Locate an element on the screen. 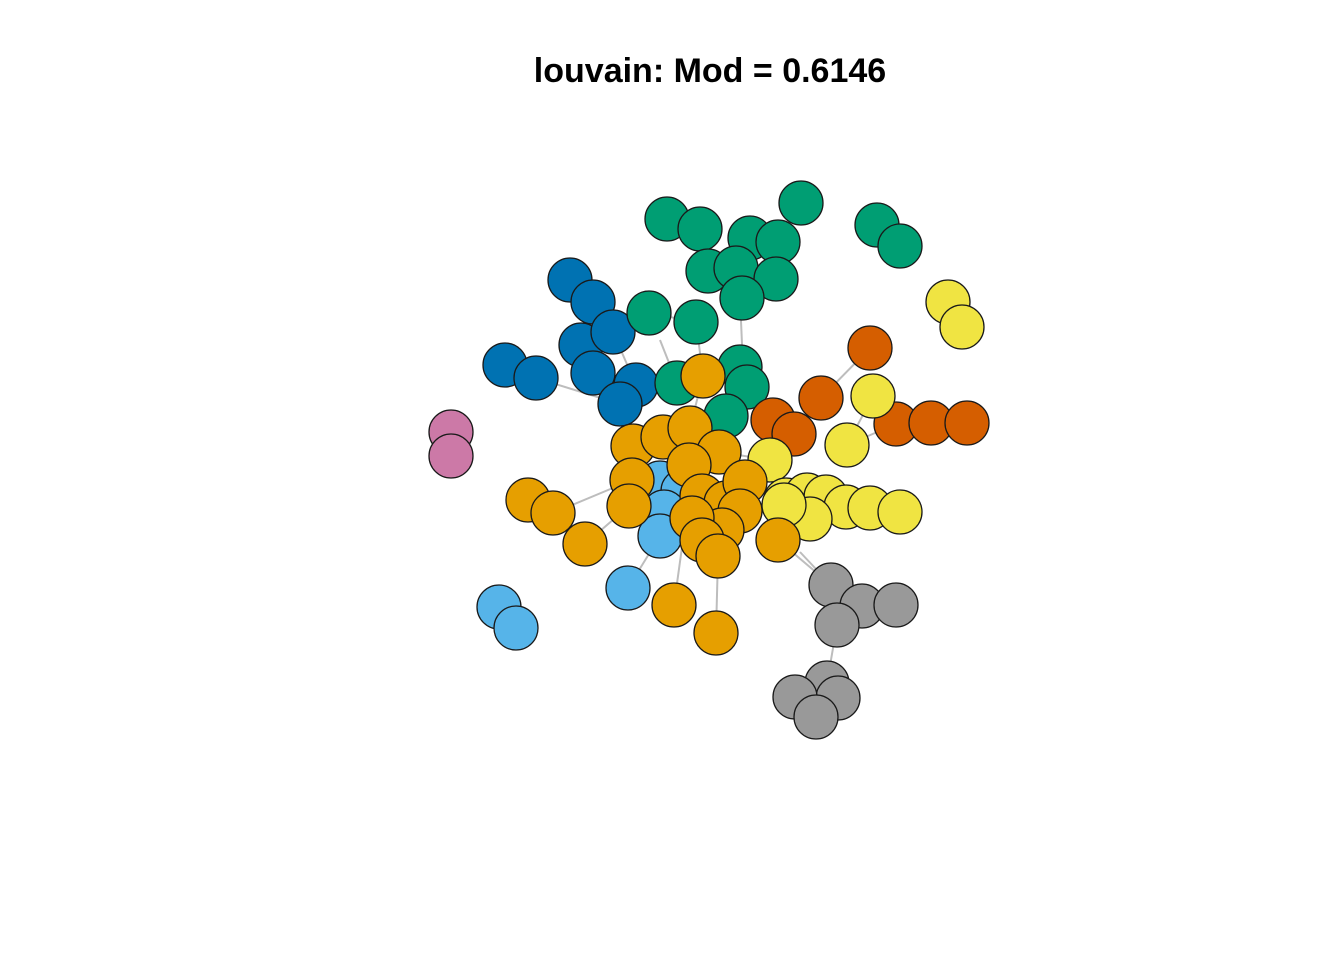 The image size is (1344, 960). node-pink is located at coordinates (451, 456).